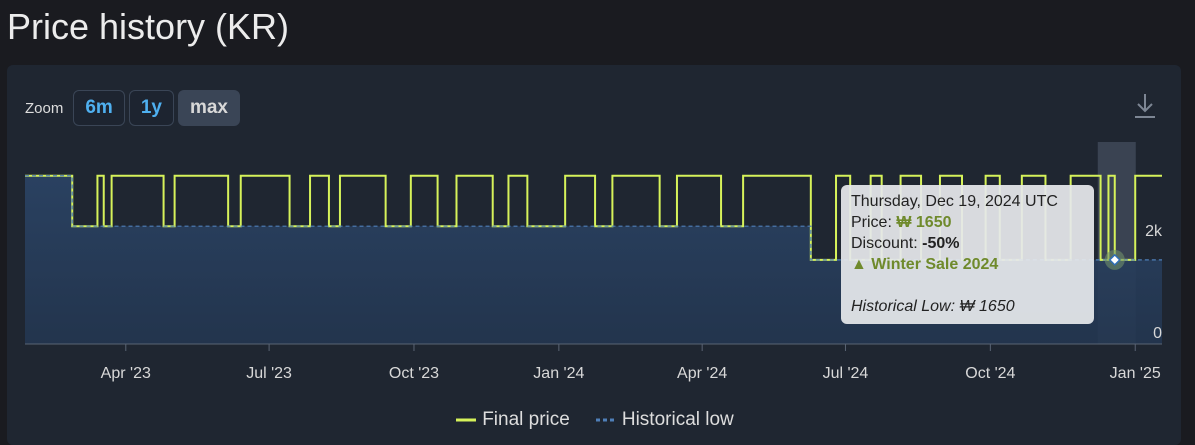  Describe the element at coordinates (208, 108) in the screenshot. I see `zoom-button: max` at that location.